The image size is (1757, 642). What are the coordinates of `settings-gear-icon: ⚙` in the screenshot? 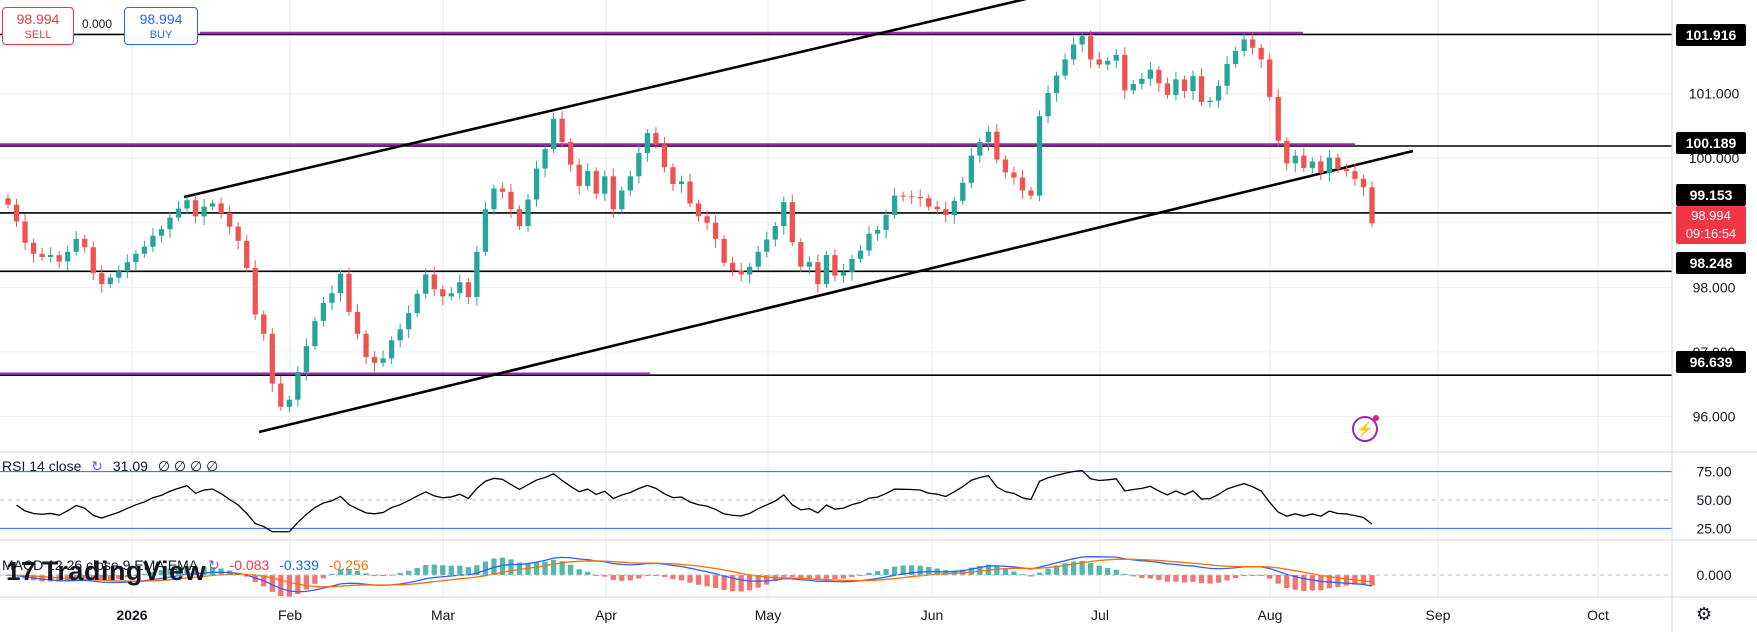 It's located at (1704, 614).